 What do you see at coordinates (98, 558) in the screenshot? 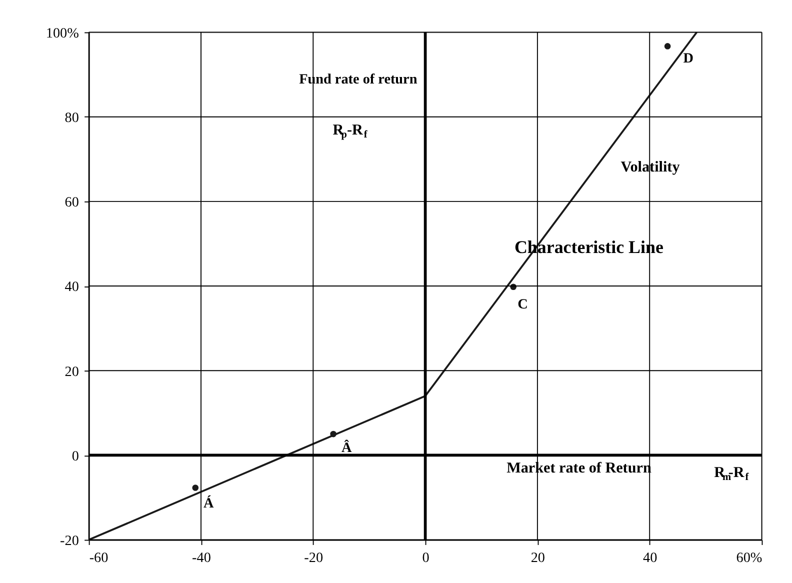
I see `x-tick-label: -60` at bounding box center [98, 558].